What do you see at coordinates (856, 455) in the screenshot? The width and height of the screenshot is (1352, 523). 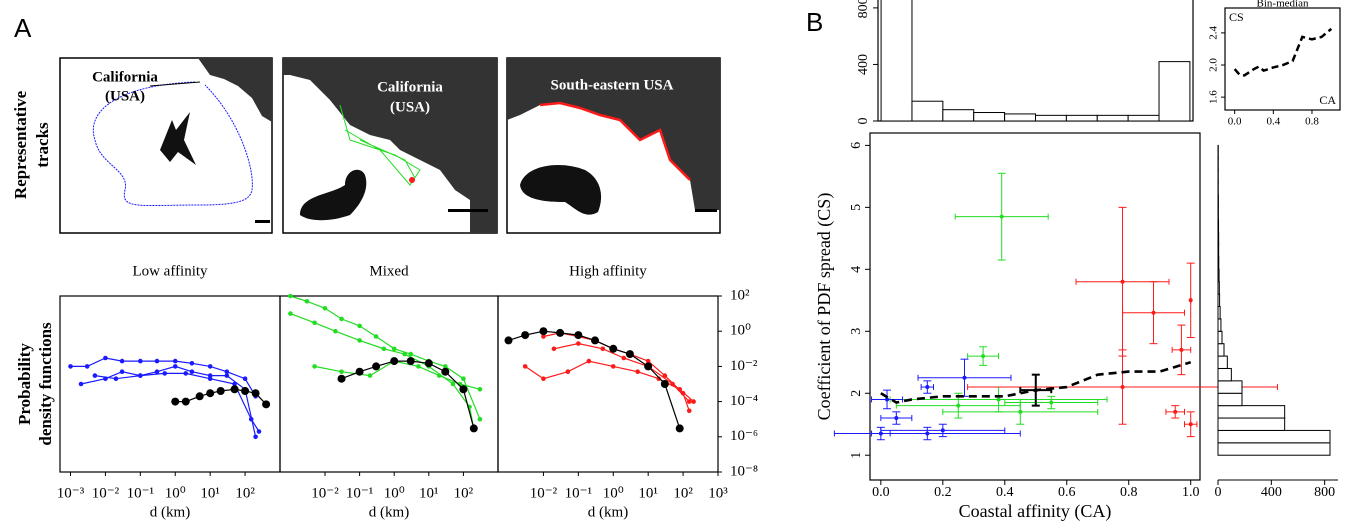 I see `y-tick-label: 1` at bounding box center [856, 455].